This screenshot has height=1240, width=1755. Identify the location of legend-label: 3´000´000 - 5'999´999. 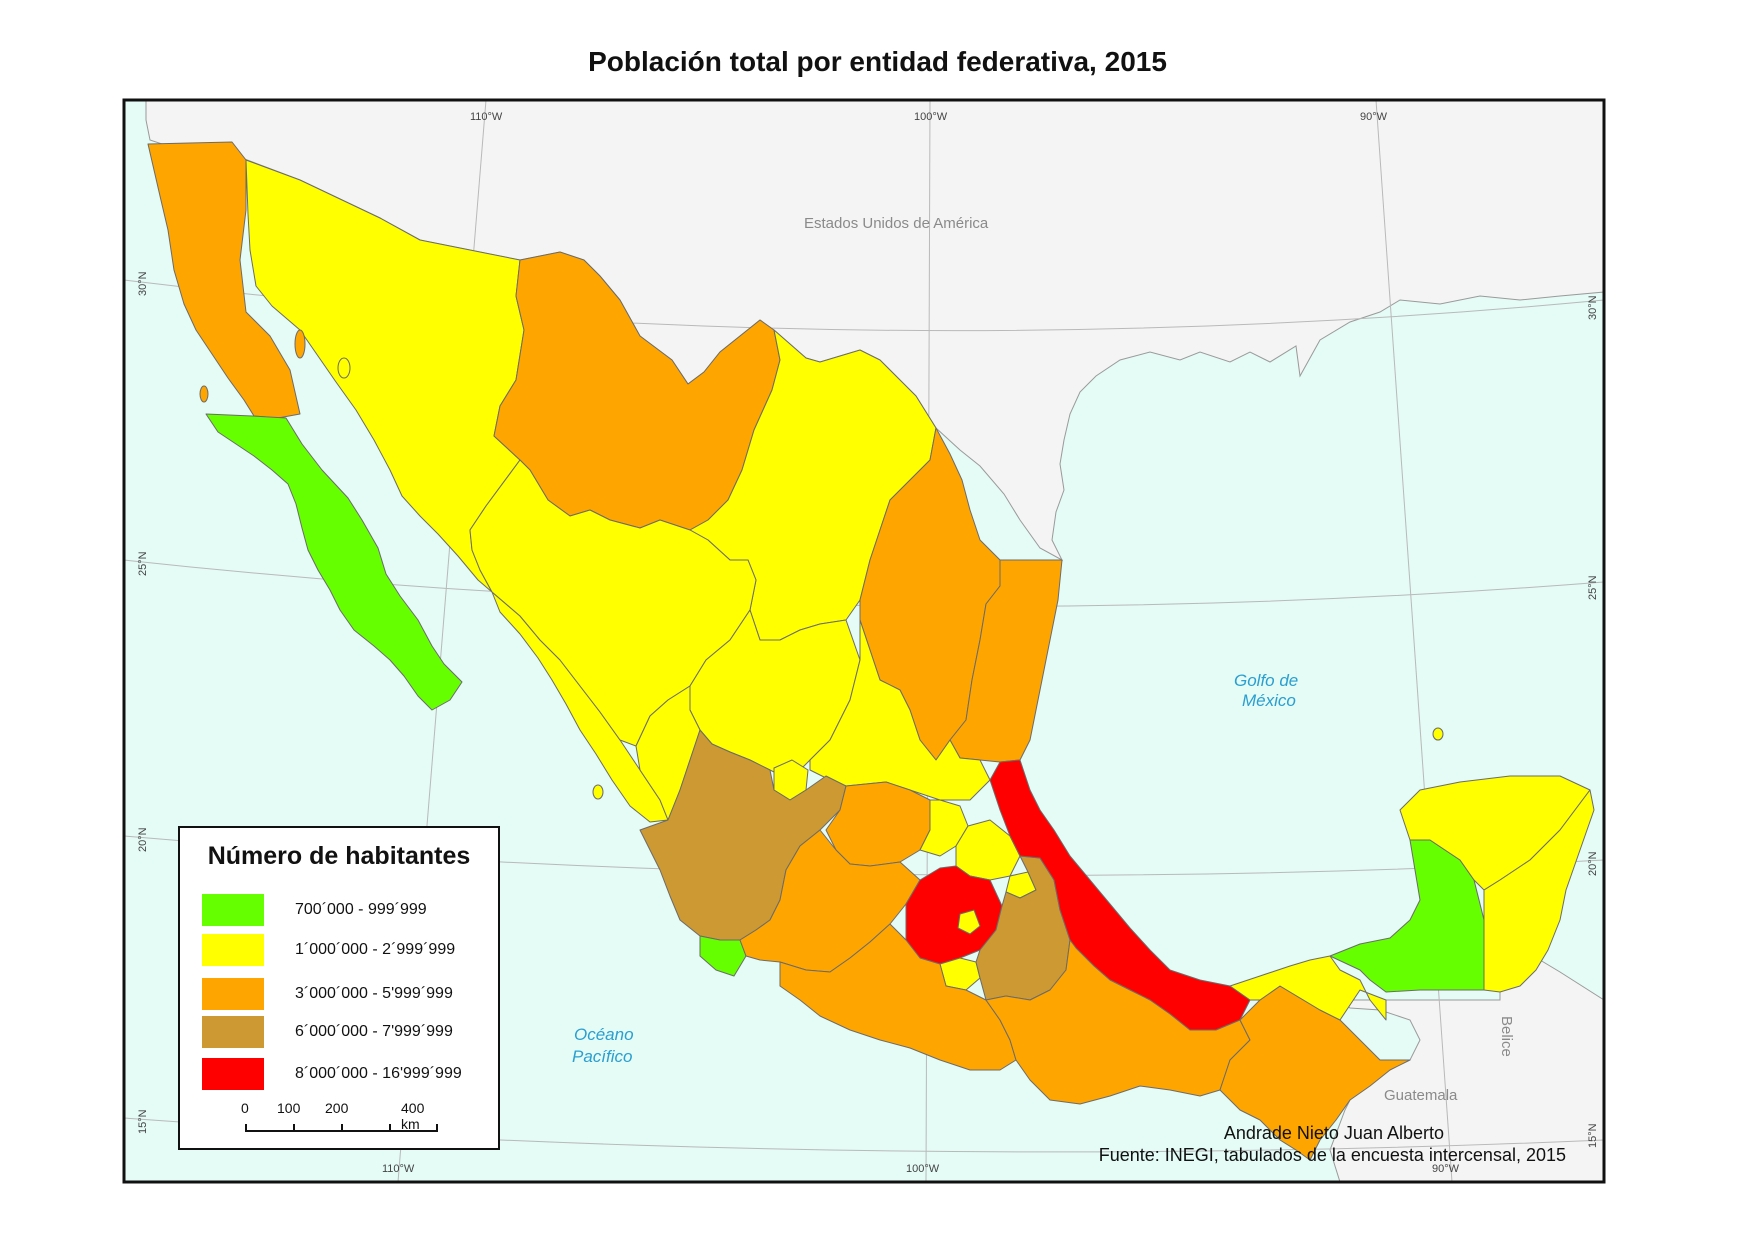
(374, 993).